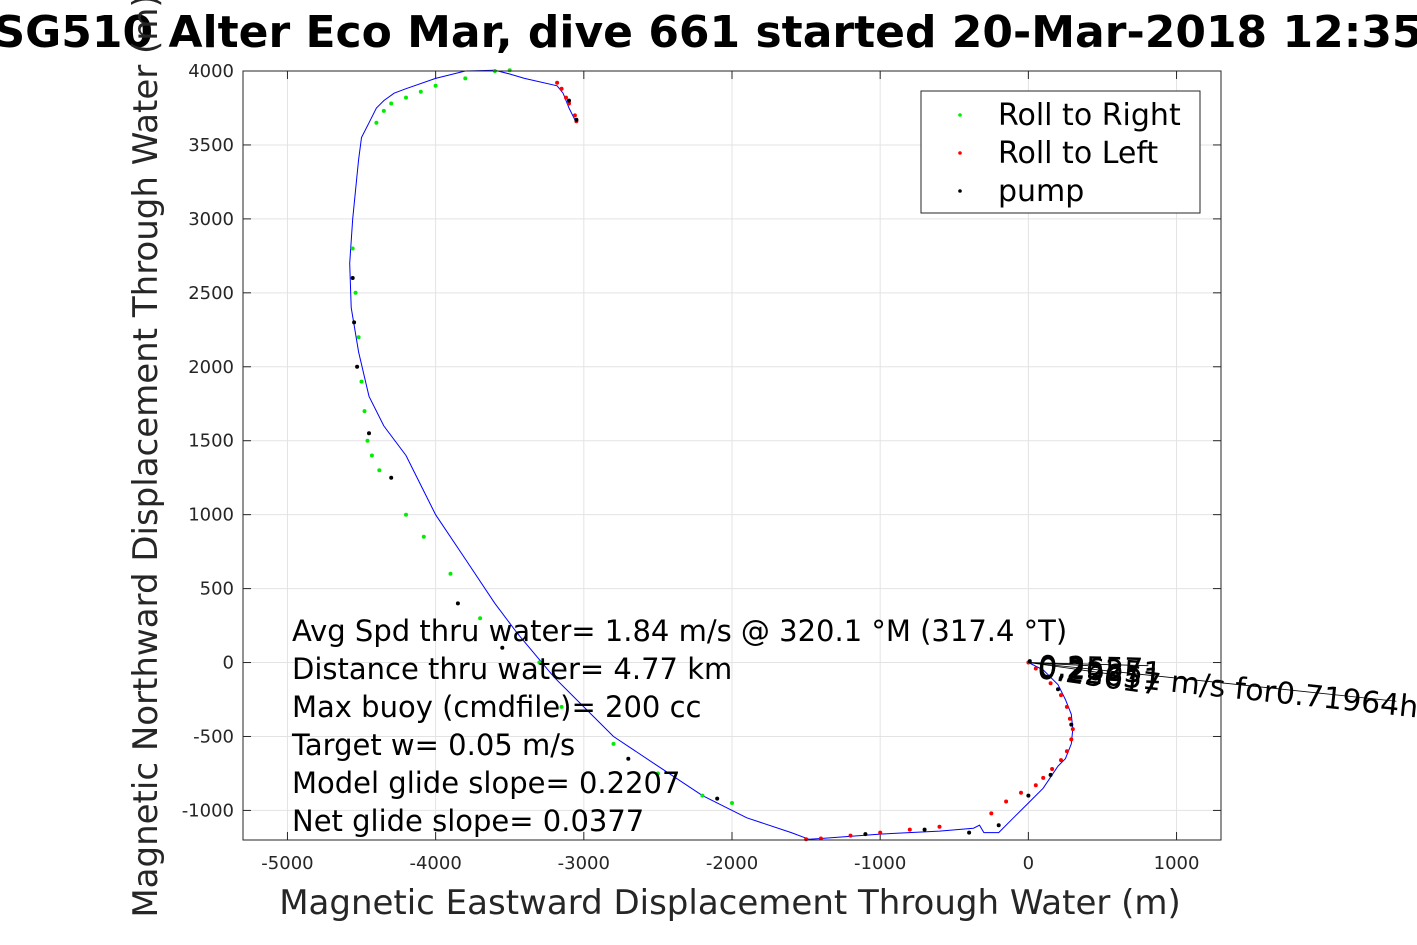 The image size is (1417, 945). What do you see at coordinates (496, 707) in the screenshot?
I see `annotation-line: Max buoy (cmdfile)= 200 cc` at bounding box center [496, 707].